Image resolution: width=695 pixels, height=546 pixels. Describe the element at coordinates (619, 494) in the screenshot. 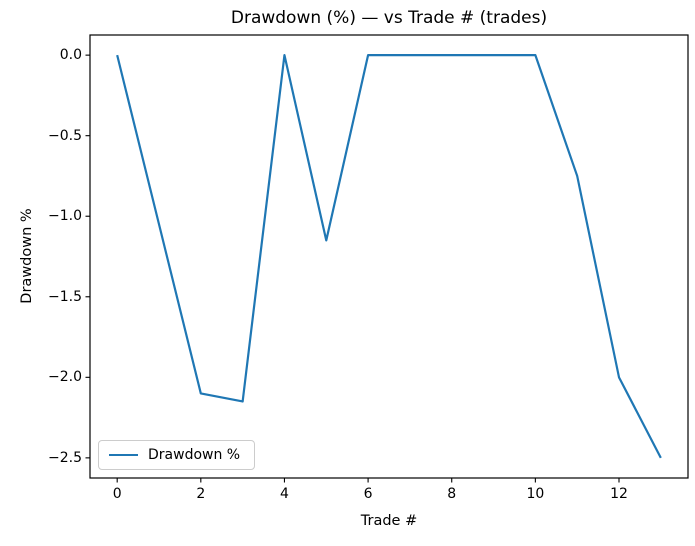

I see `x-tick-label: 12` at that location.